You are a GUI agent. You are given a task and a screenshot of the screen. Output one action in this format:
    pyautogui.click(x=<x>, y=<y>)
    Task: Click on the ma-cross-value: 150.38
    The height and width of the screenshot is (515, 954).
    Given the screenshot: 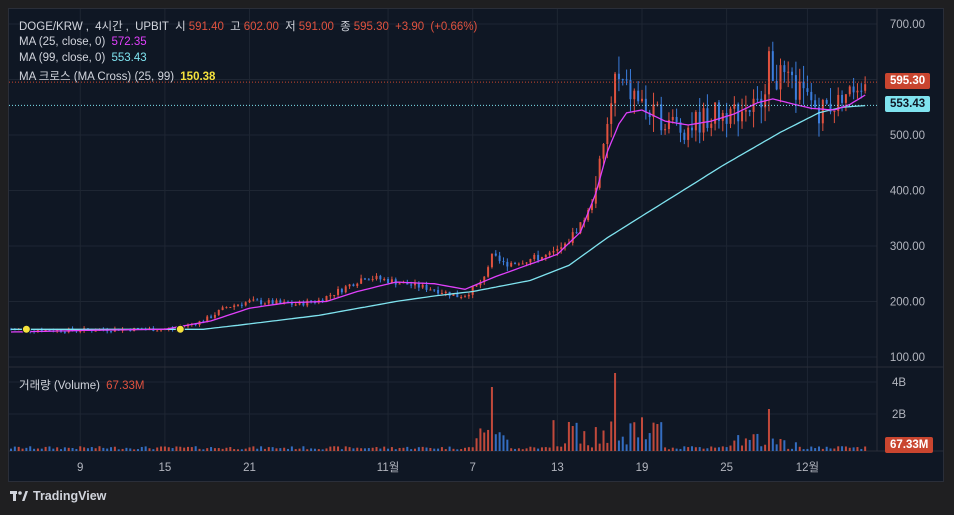 What is the action you would take?
    pyautogui.click(x=198, y=77)
    